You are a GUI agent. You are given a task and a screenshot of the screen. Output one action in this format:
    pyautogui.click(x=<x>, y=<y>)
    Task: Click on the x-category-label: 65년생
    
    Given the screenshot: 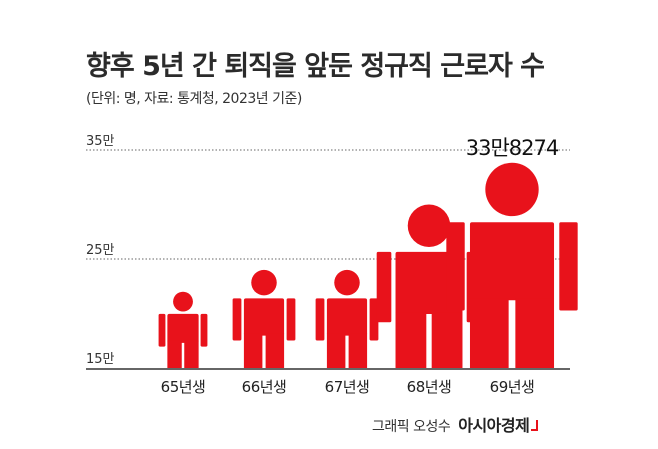 What is the action you would take?
    pyautogui.click(x=183, y=387)
    